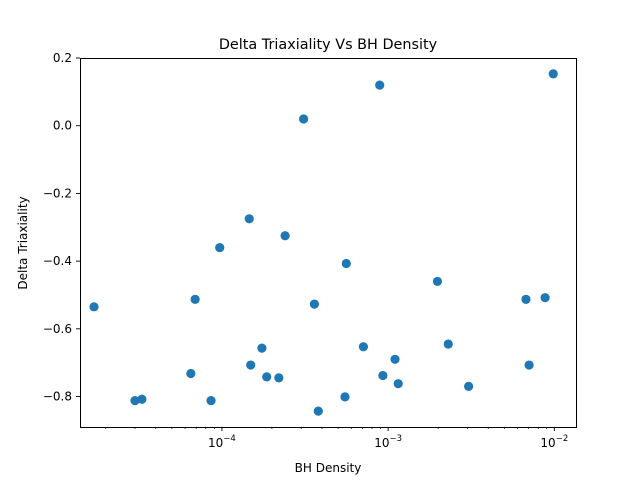  What do you see at coordinates (57, 397) in the screenshot?
I see `y-tick-label: −0.8` at bounding box center [57, 397].